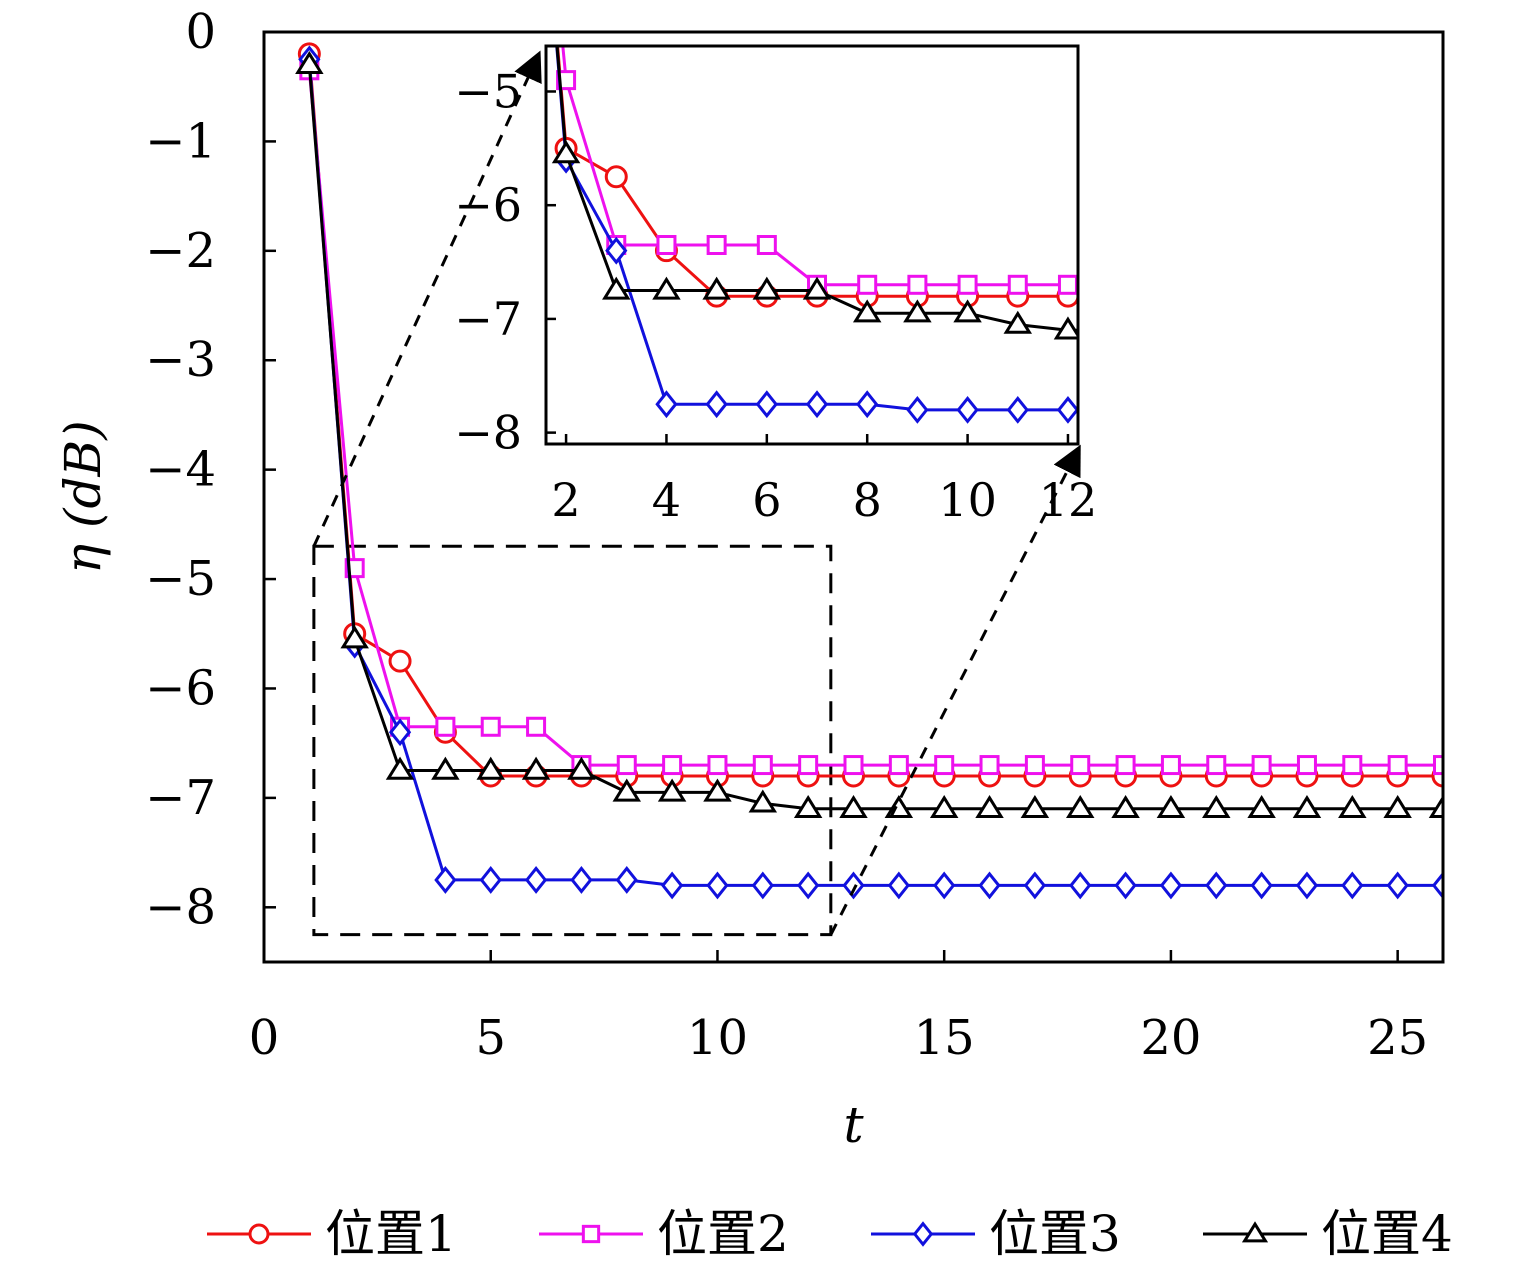  I want to click on y-axis-label: η (dB), so click(83, 497).